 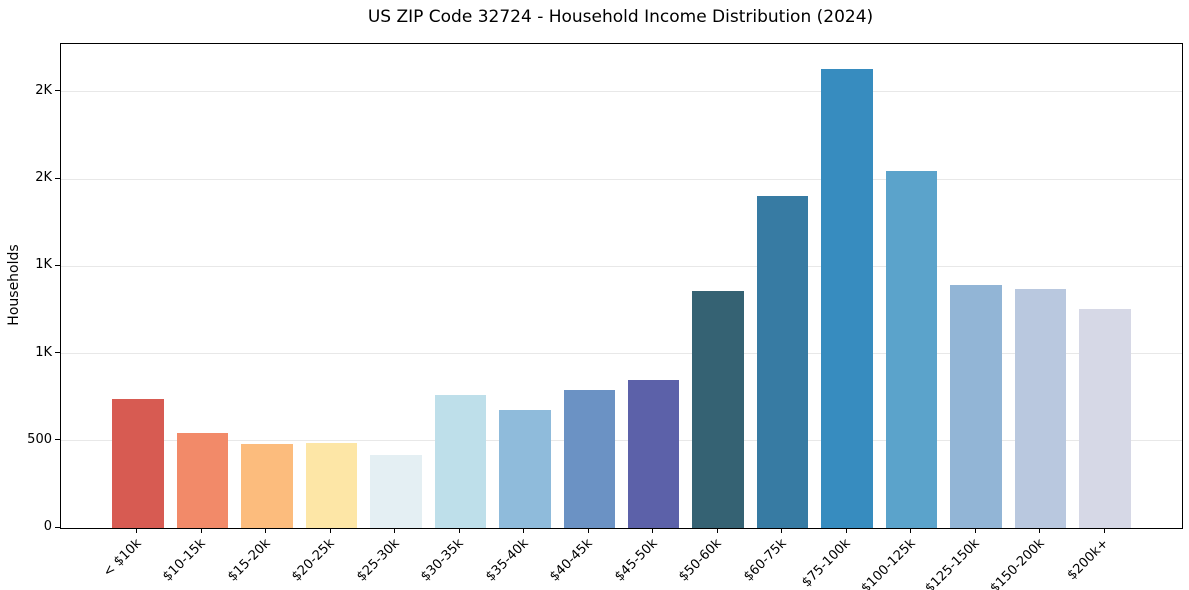 I want to click on y-tick-label-2000: 2K, so click(x=43, y=178).